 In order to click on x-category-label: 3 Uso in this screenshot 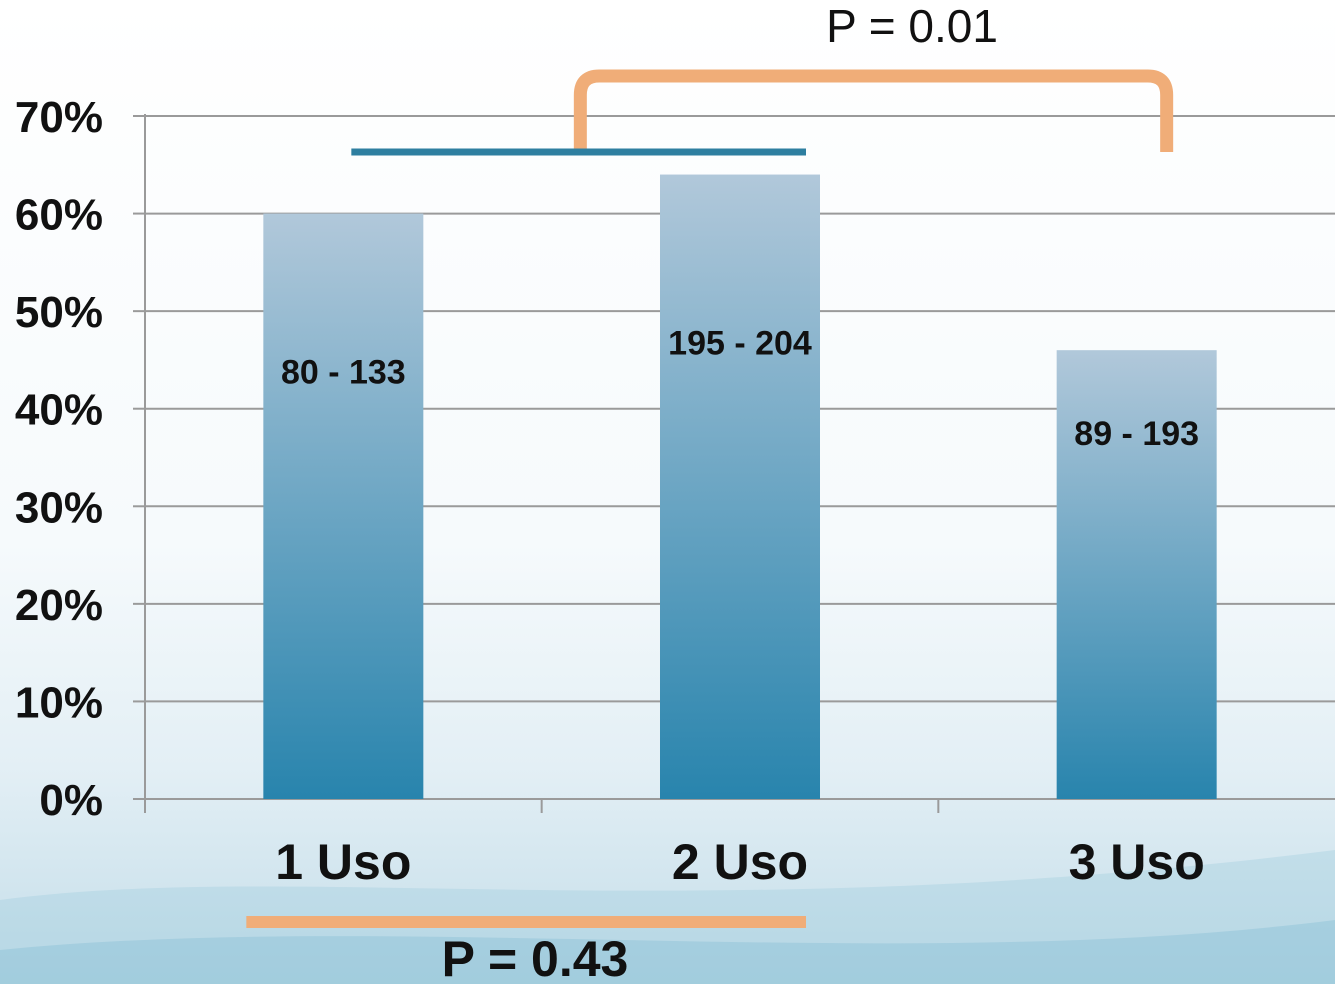, I will do `click(1137, 862)`.